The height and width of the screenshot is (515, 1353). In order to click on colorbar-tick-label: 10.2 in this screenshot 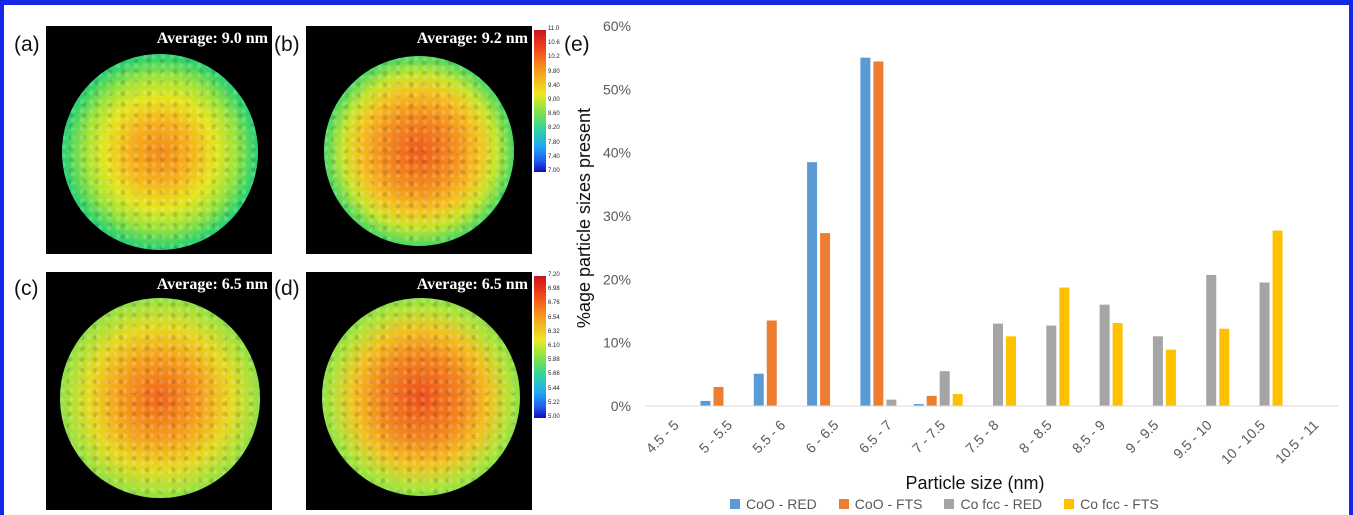, I will do `click(554, 57)`.